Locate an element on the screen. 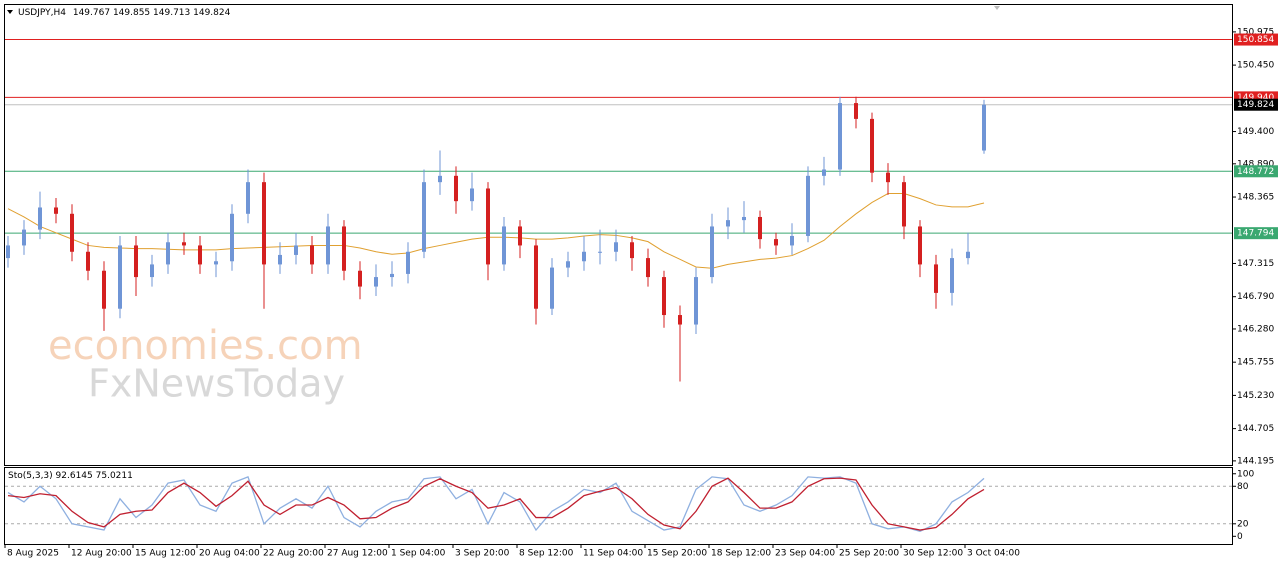 The height and width of the screenshot is (571, 1280). y-tick-label: 147.315 is located at coordinates (1255, 264).